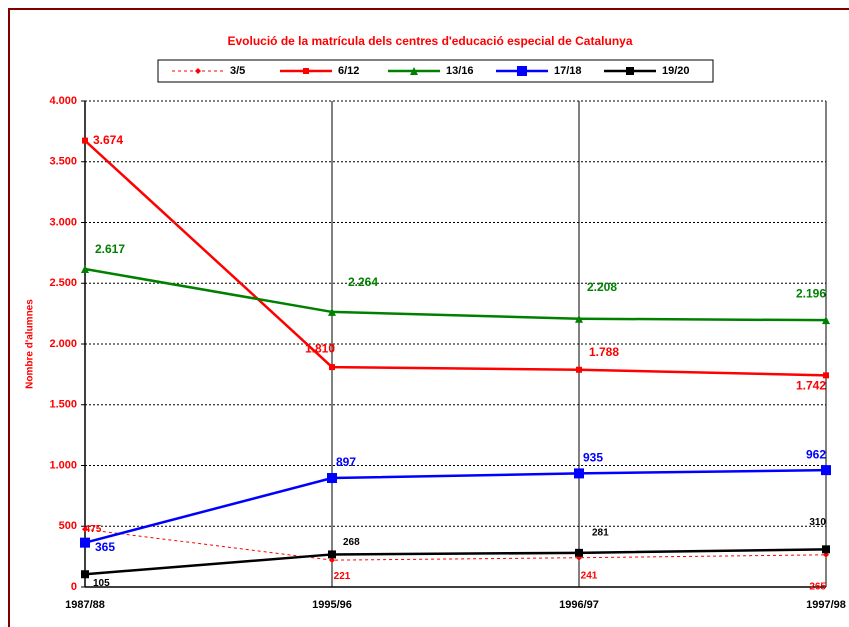  Describe the element at coordinates (811, 386) in the screenshot. I see `data-label: 1.742` at that location.